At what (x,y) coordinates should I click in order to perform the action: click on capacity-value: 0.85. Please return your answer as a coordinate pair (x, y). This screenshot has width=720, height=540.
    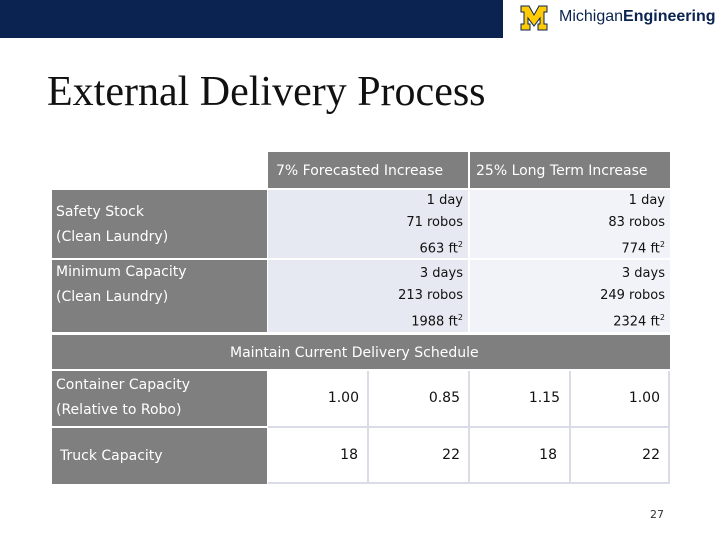
    Looking at the image, I should click on (444, 398).